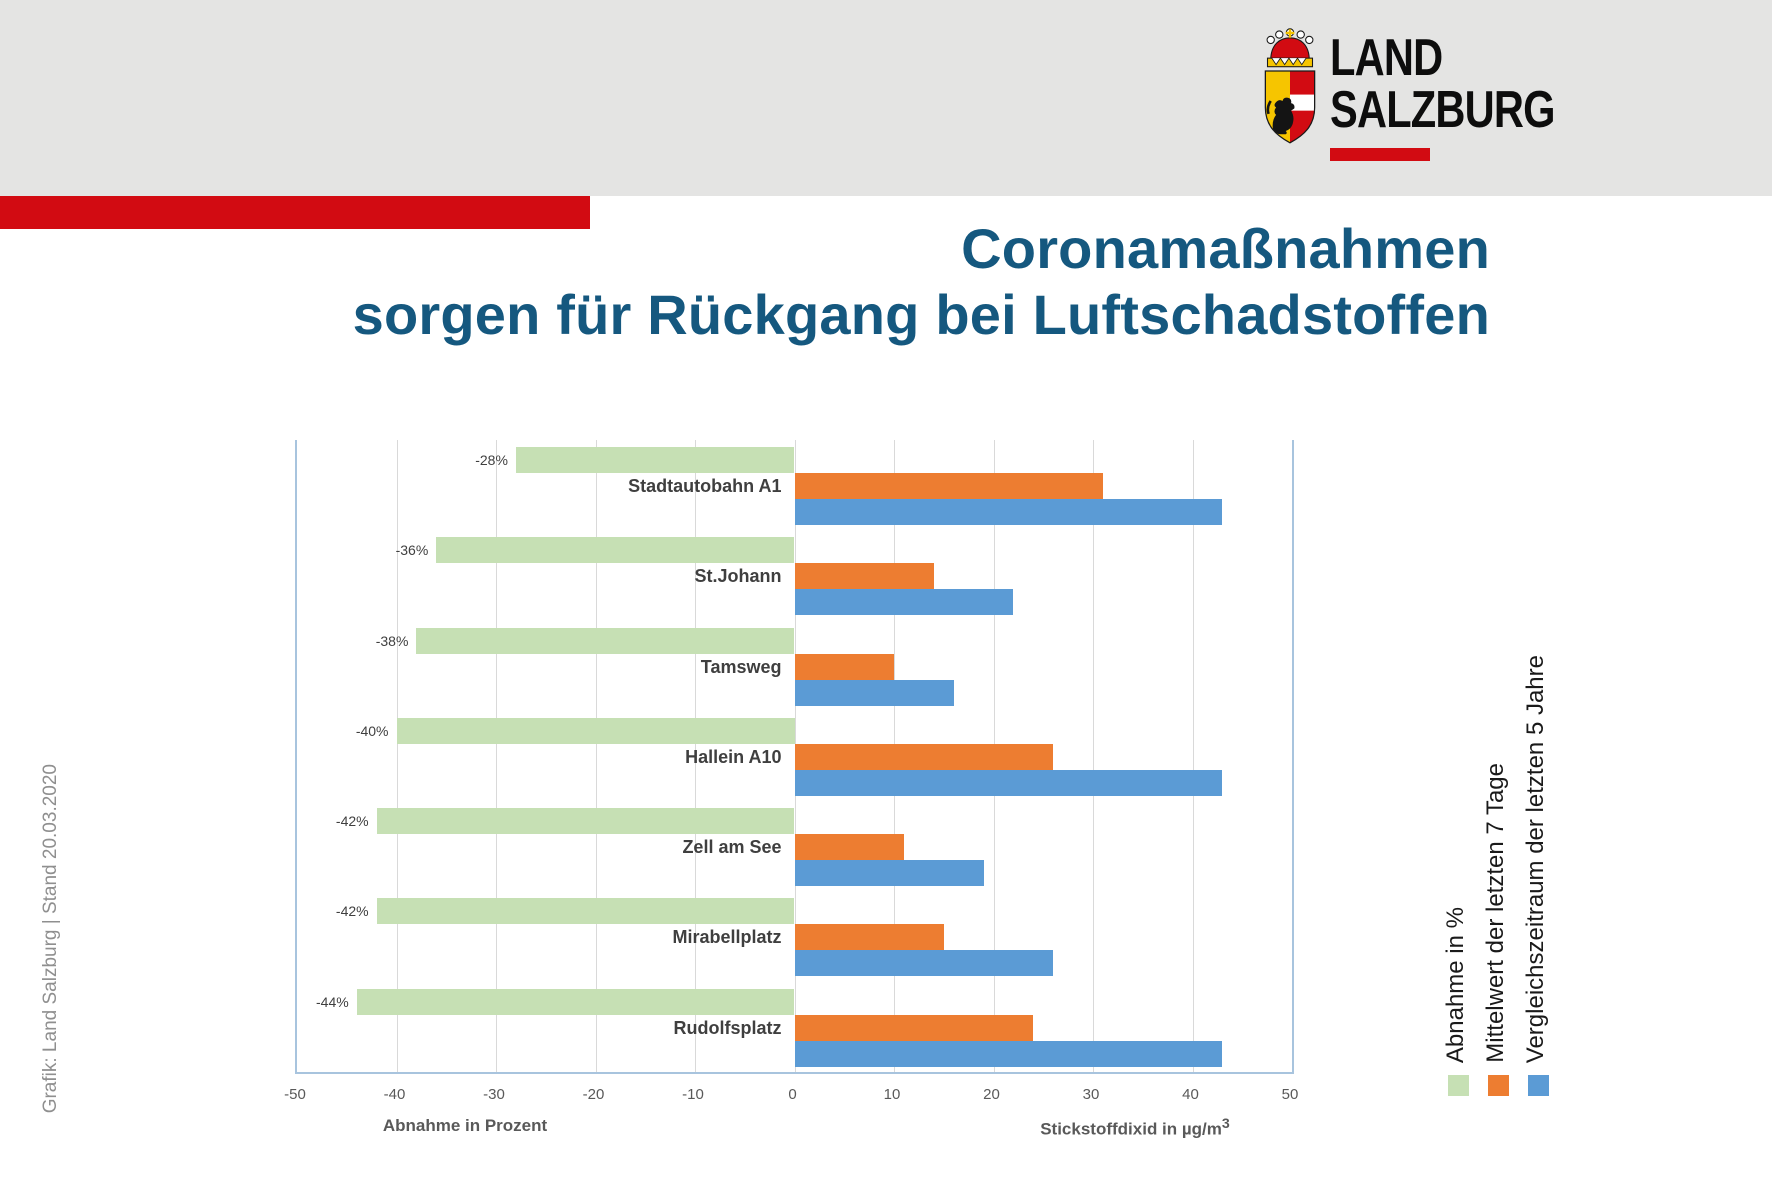 This screenshot has height=1181, width=1772. I want to click on legend-label: Vergleichszeitraum der letzten 5 Jahre, so click(1535, 858).